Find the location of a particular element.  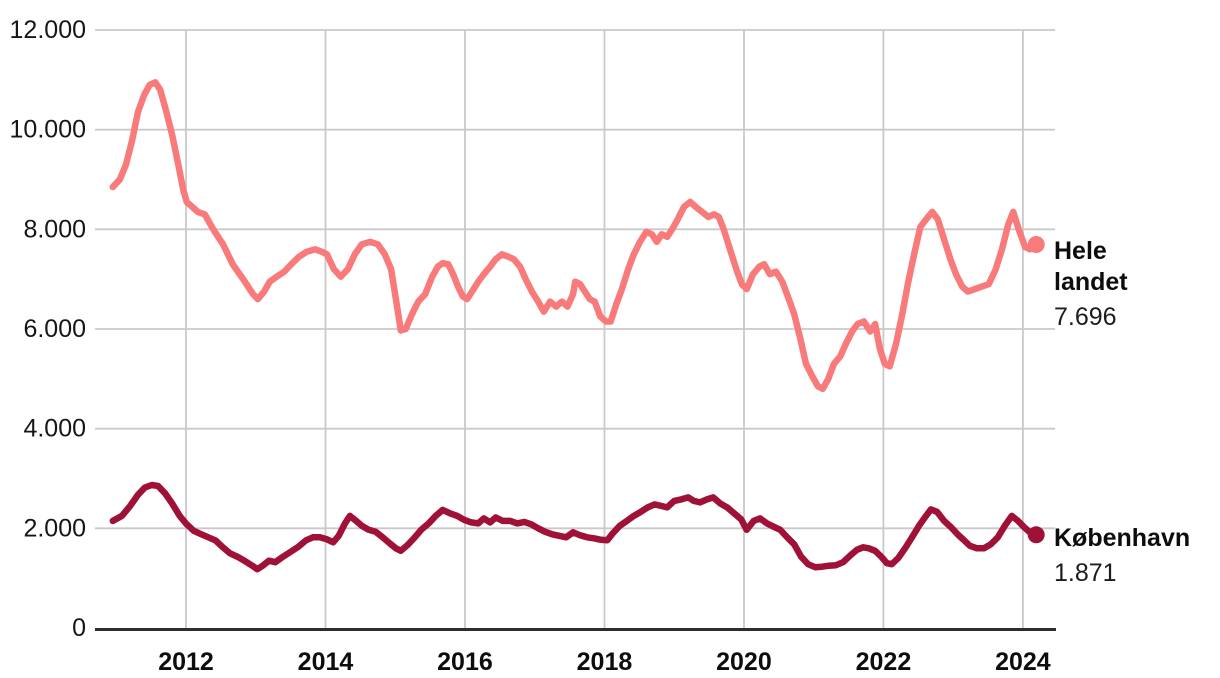

x-axis-tick-label: 2012 is located at coordinates (186, 662).